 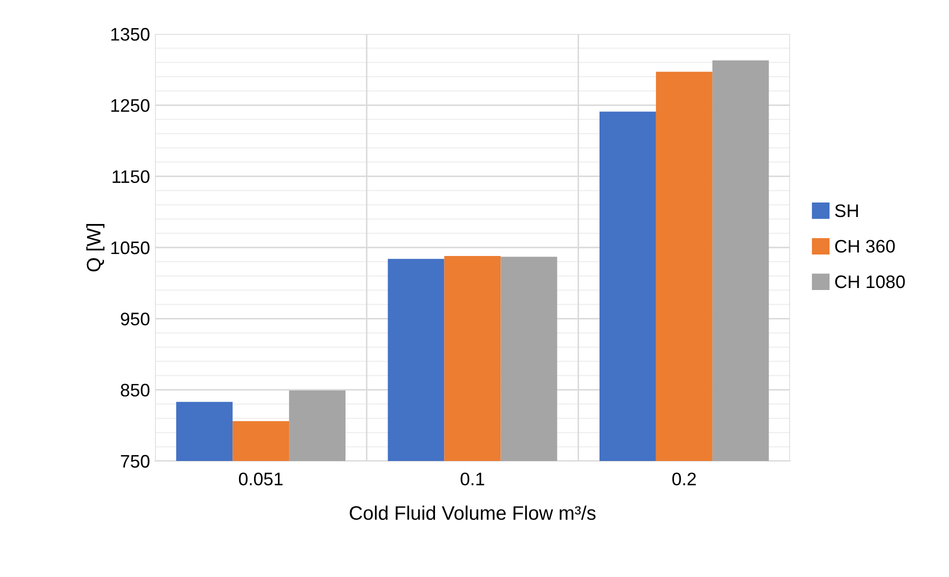 I want to click on x-tick-label: 0.1, so click(x=472, y=479).